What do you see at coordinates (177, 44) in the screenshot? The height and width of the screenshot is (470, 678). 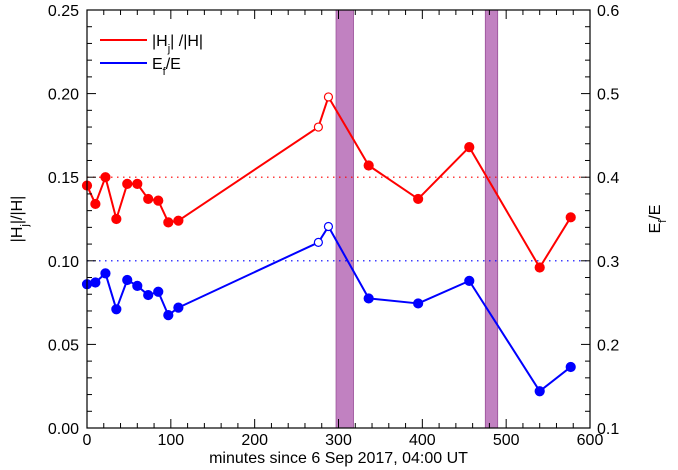 I see `legend-label-hj: |Hj| /|H|` at bounding box center [177, 44].